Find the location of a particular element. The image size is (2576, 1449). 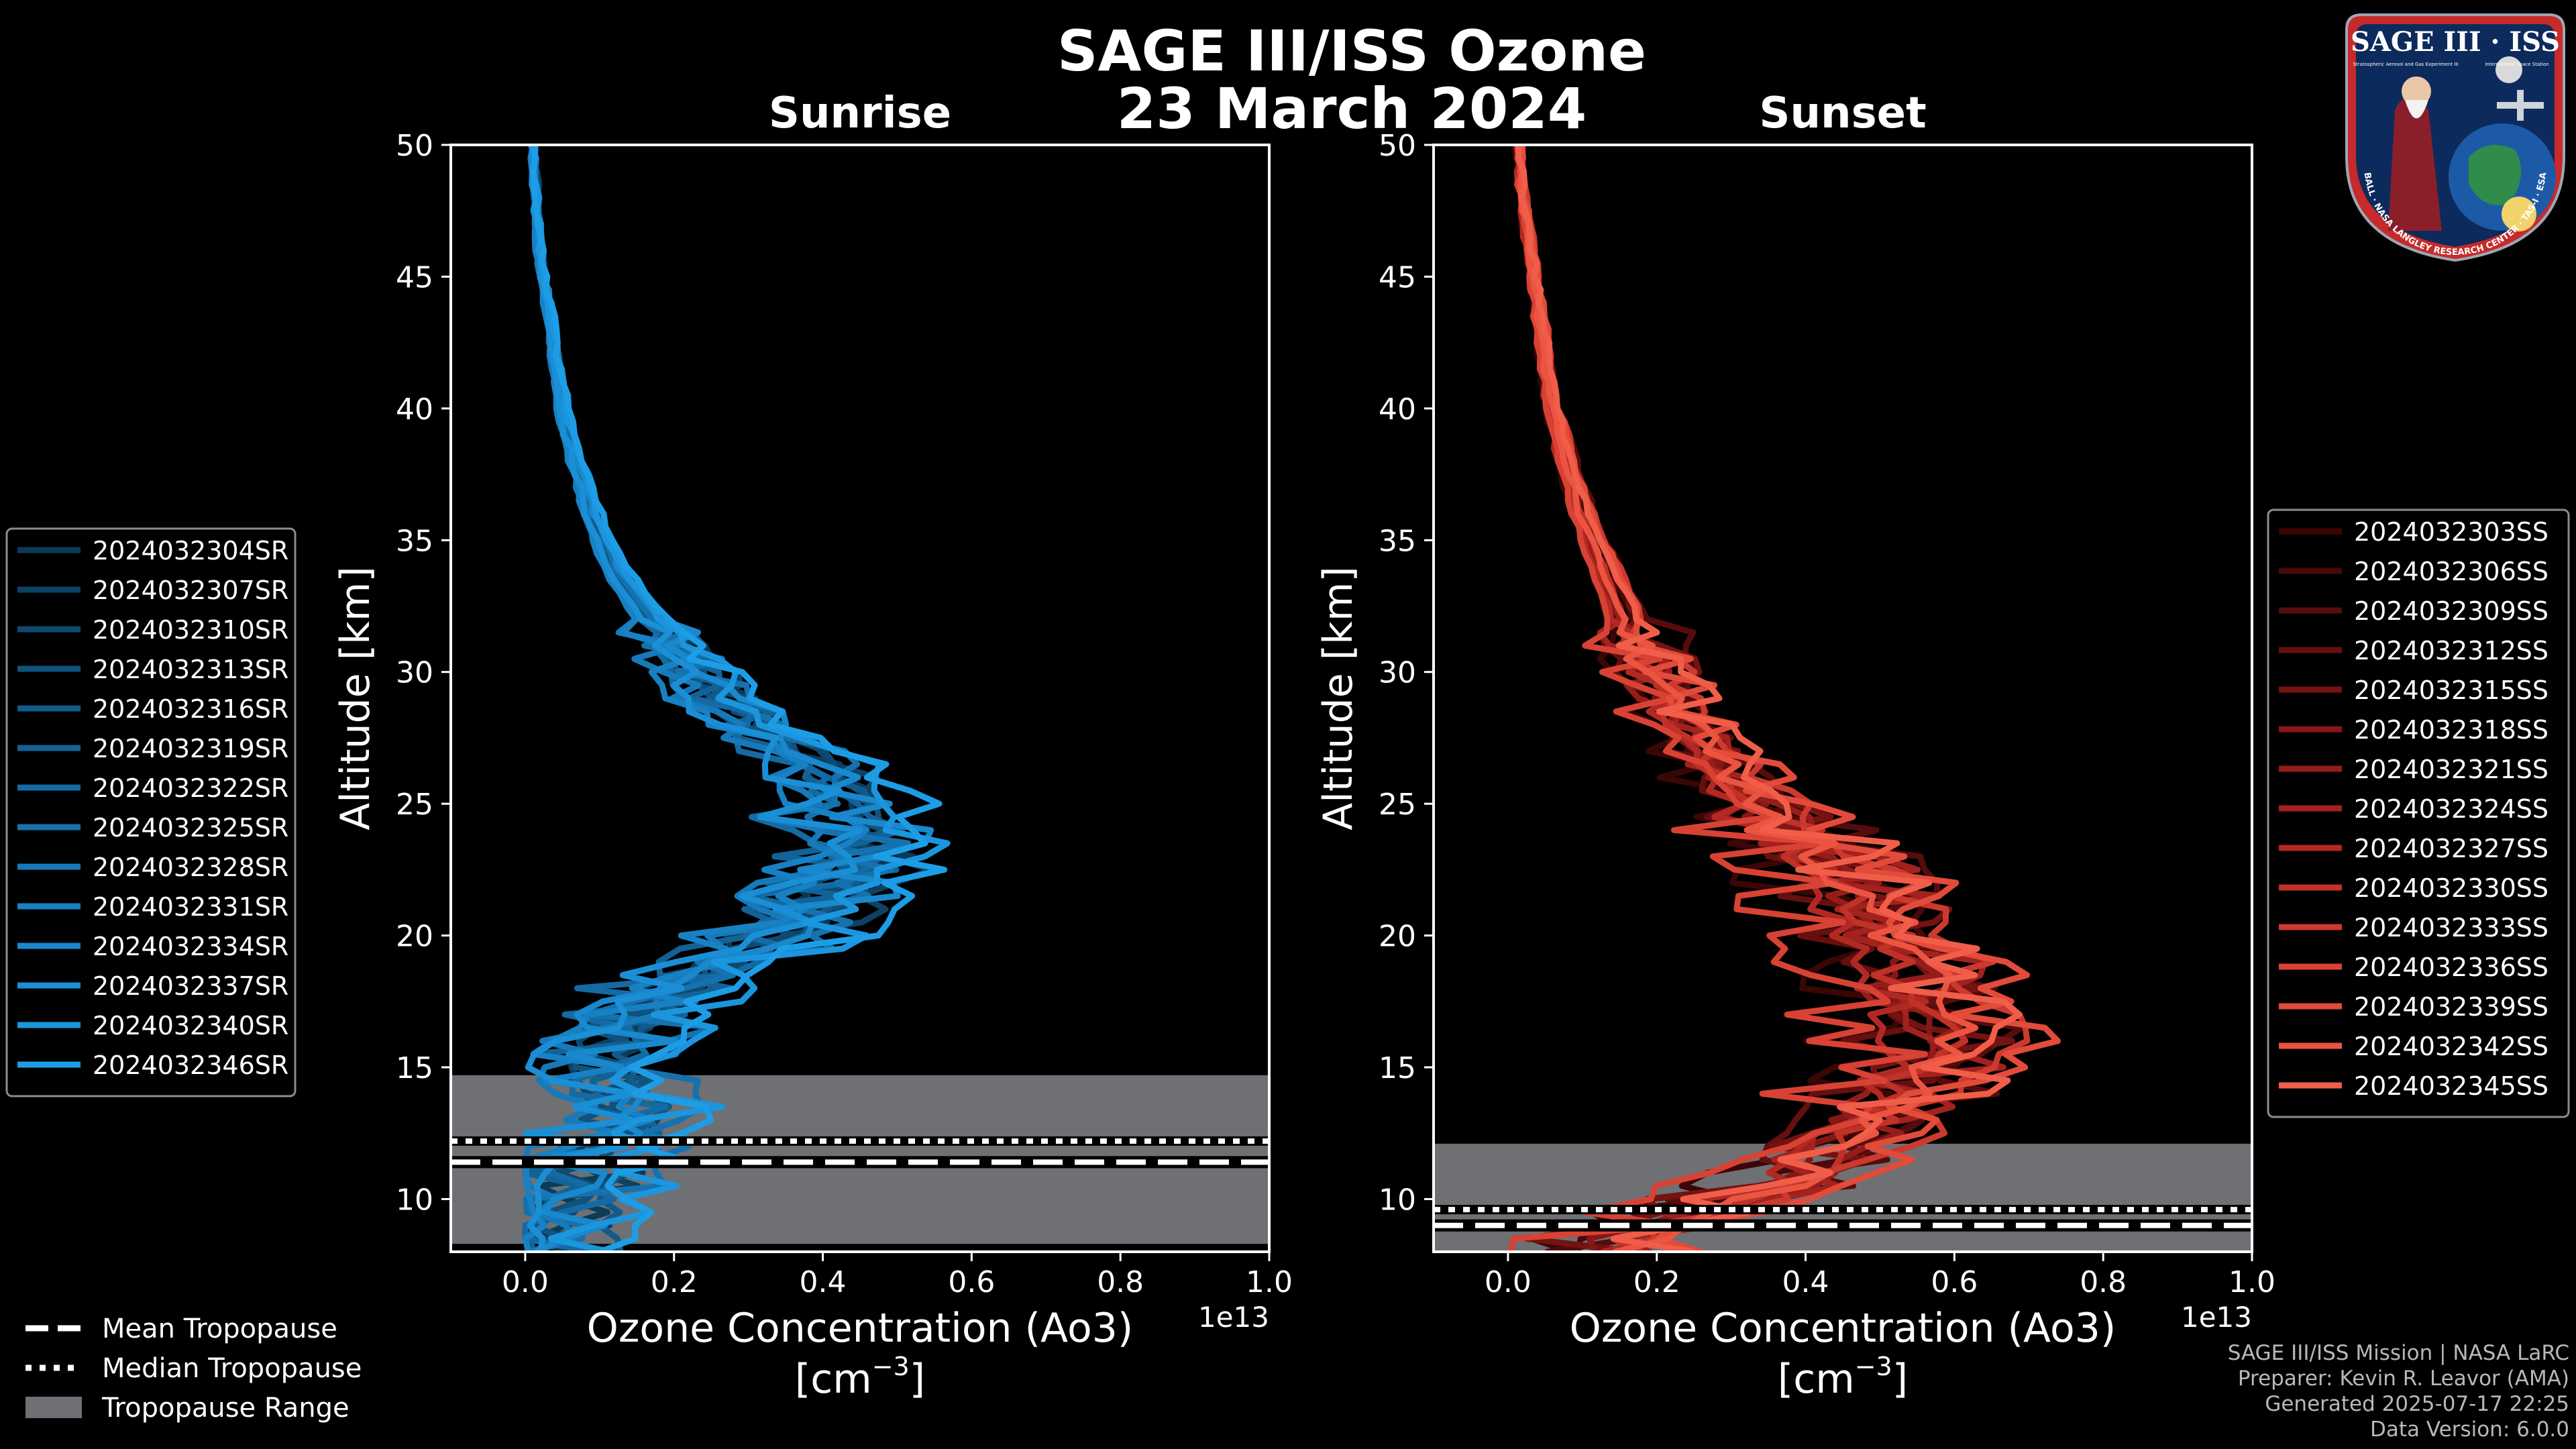

sunset-x-tick-label: 0.2 is located at coordinates (1656, 1282).